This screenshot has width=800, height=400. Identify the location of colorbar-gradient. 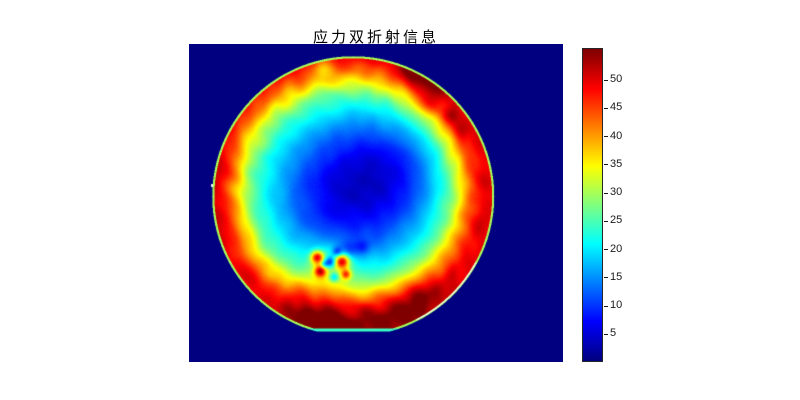
(592, 205).